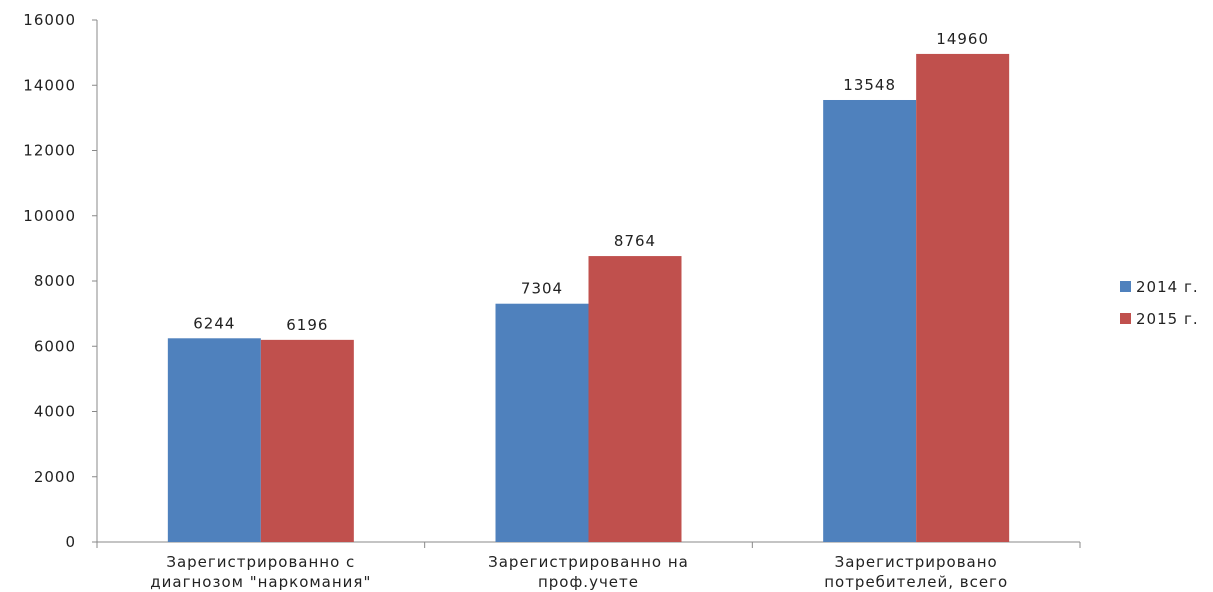 The width and height of the screenshot is (1213, 592). What do you see at coordinates (635, 241) in the screenshot?
I see `data-label: 8764` at bounding box center [635, 241].